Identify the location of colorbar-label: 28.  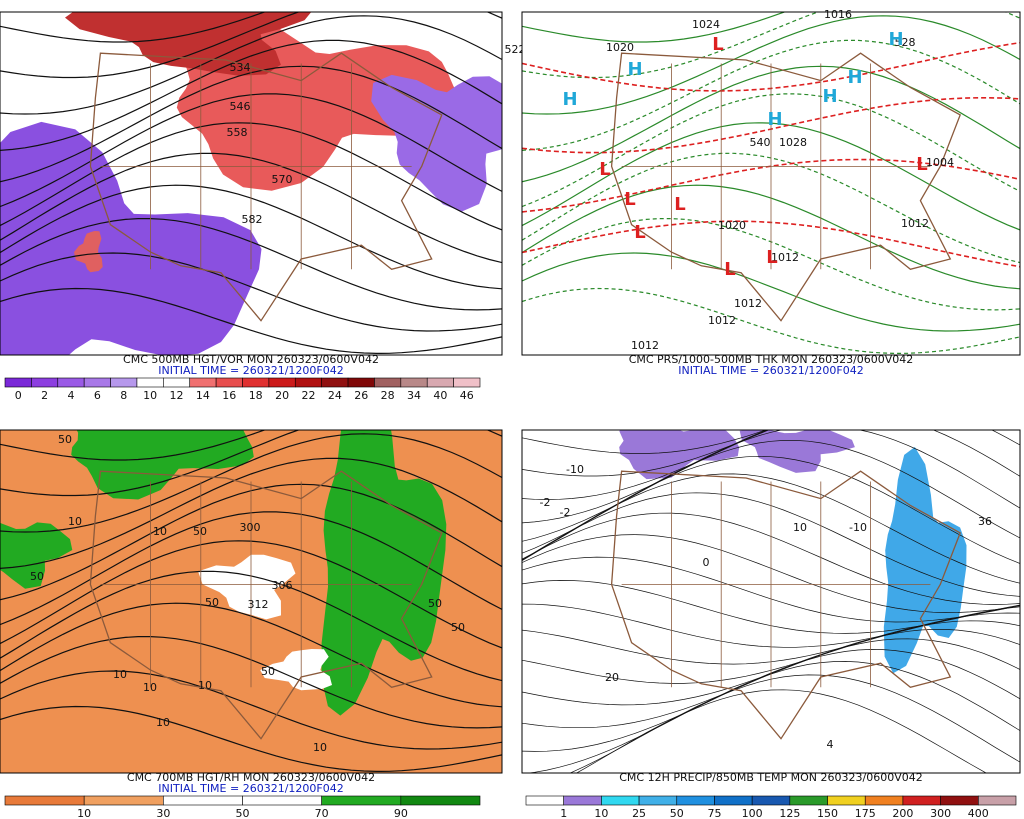
(388, 395).